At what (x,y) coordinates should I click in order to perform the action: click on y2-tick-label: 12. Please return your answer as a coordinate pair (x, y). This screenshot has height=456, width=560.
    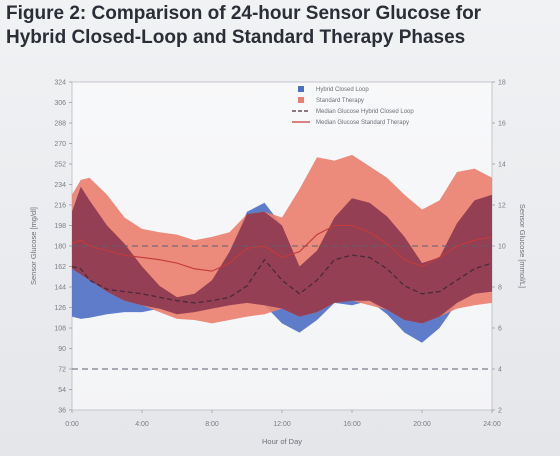
    Looking at the image, I should click on (502, 206).